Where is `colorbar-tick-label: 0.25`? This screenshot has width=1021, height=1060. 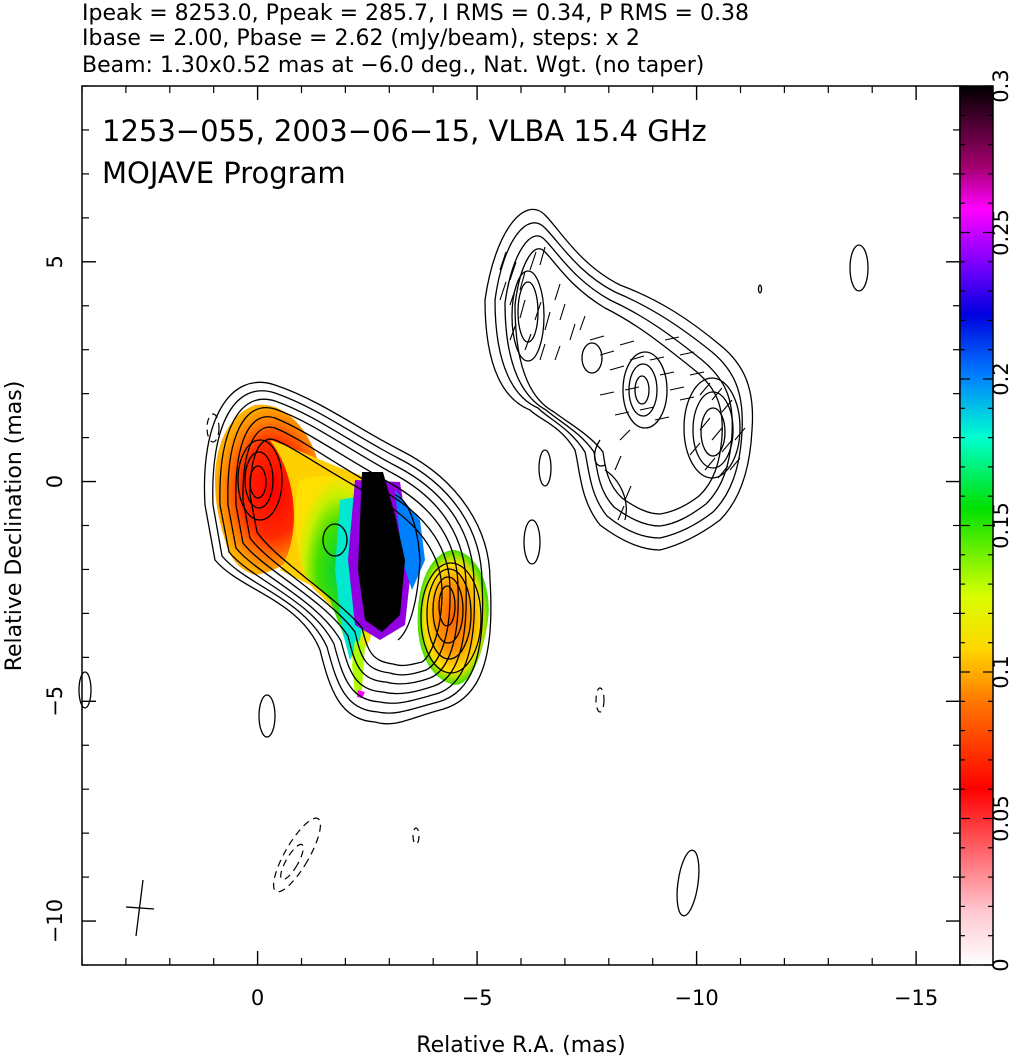 colorbar-tick-label: 0.25 is located at coordinates (1001, 232).